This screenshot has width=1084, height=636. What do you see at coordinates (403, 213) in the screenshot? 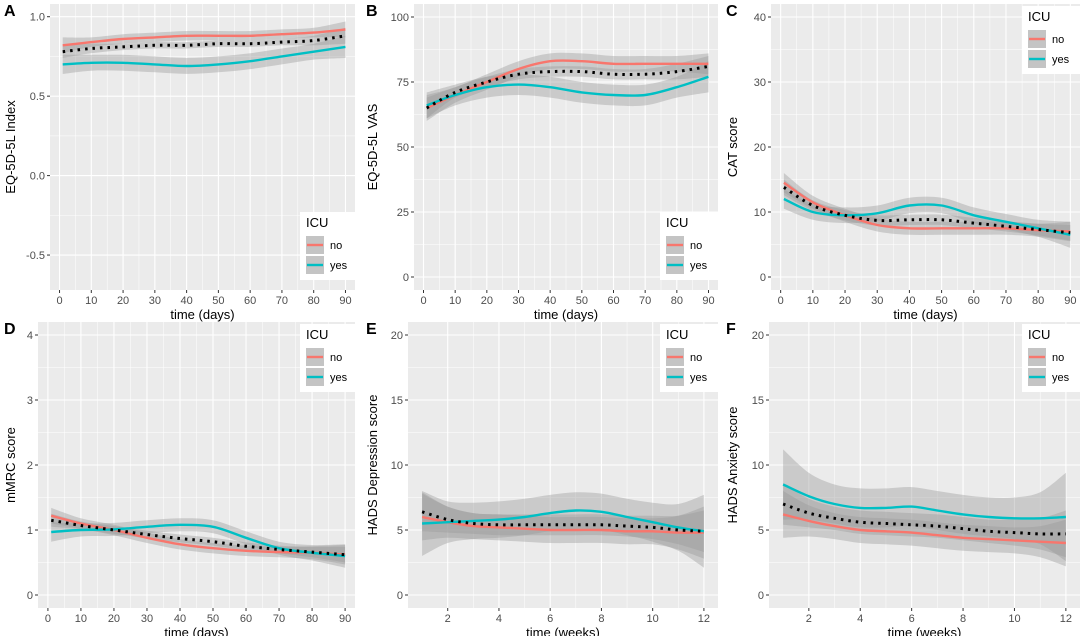
I see `y-tick-label: 25` at bounding box center [403, 213].